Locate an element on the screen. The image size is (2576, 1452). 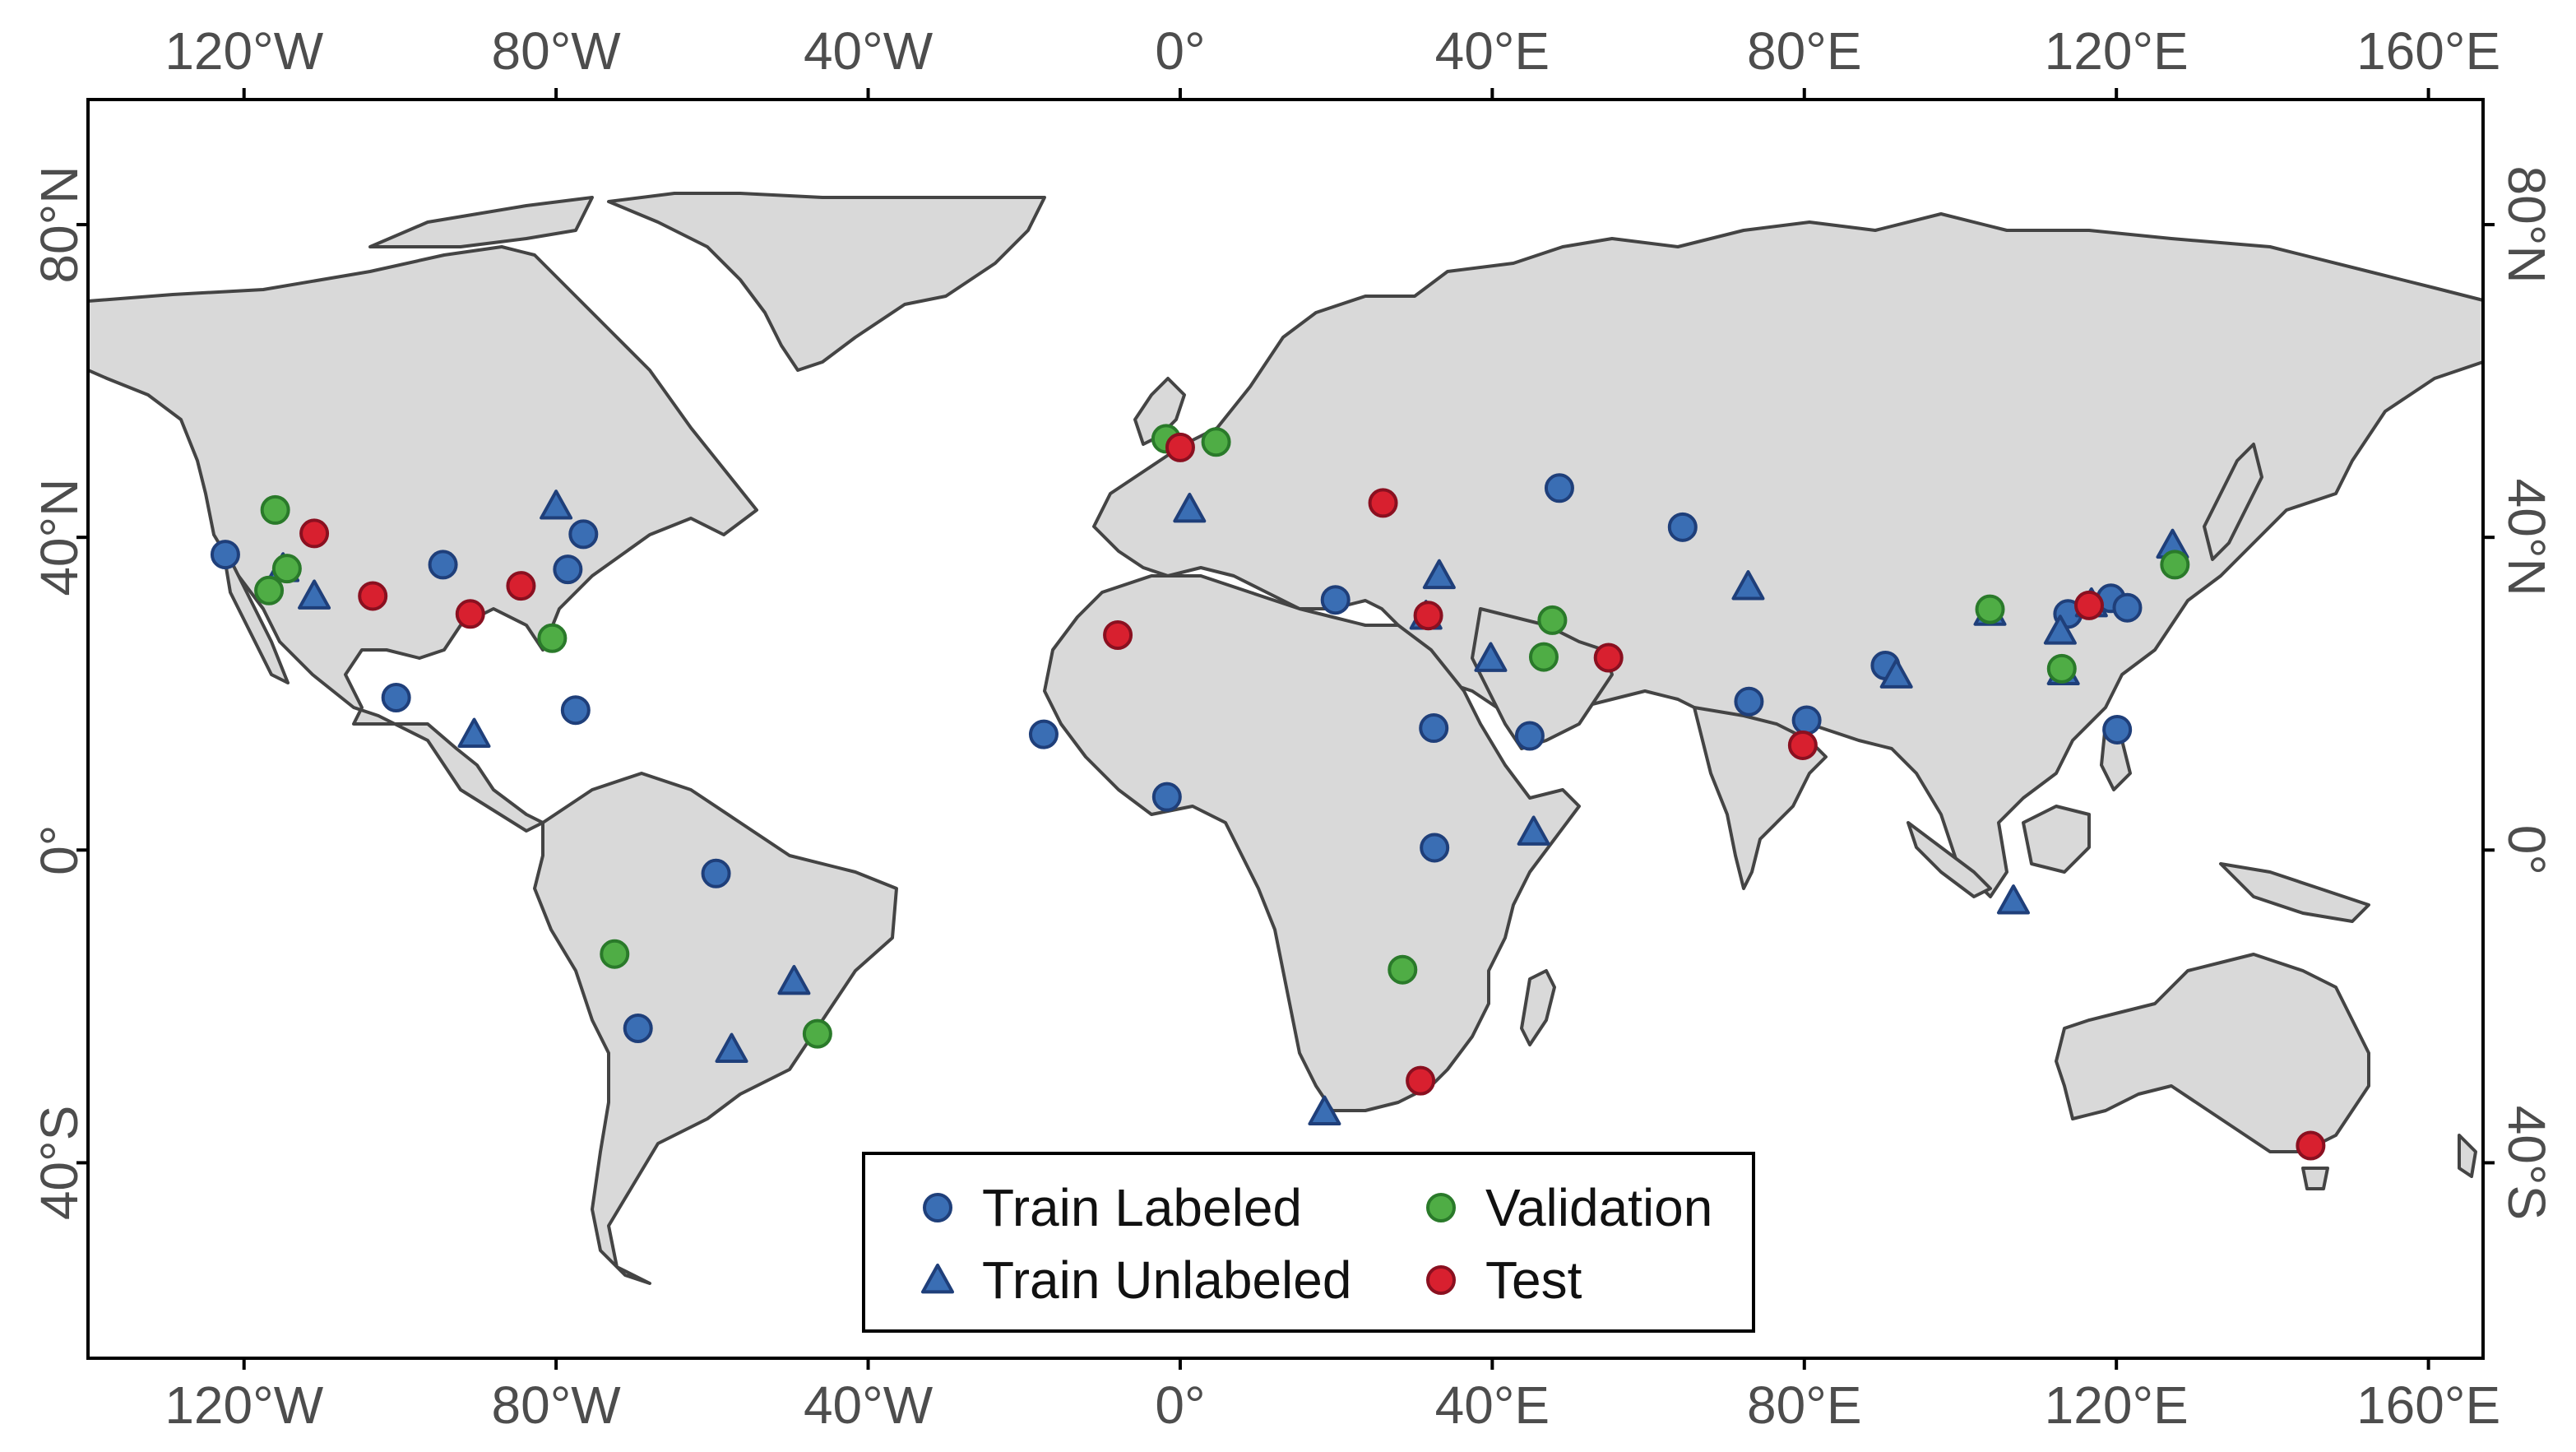
africa is located at coordinates (1312, 843).